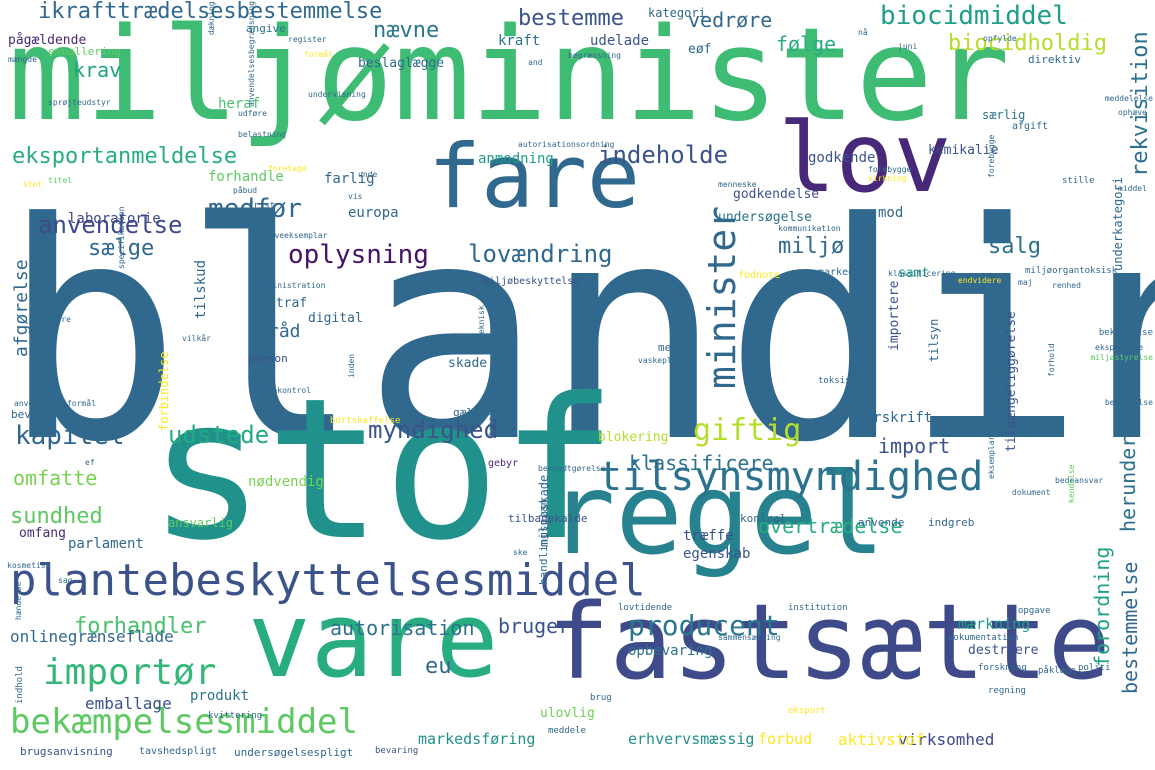  I want to click on word-110: kontrol, so click(763, 519).